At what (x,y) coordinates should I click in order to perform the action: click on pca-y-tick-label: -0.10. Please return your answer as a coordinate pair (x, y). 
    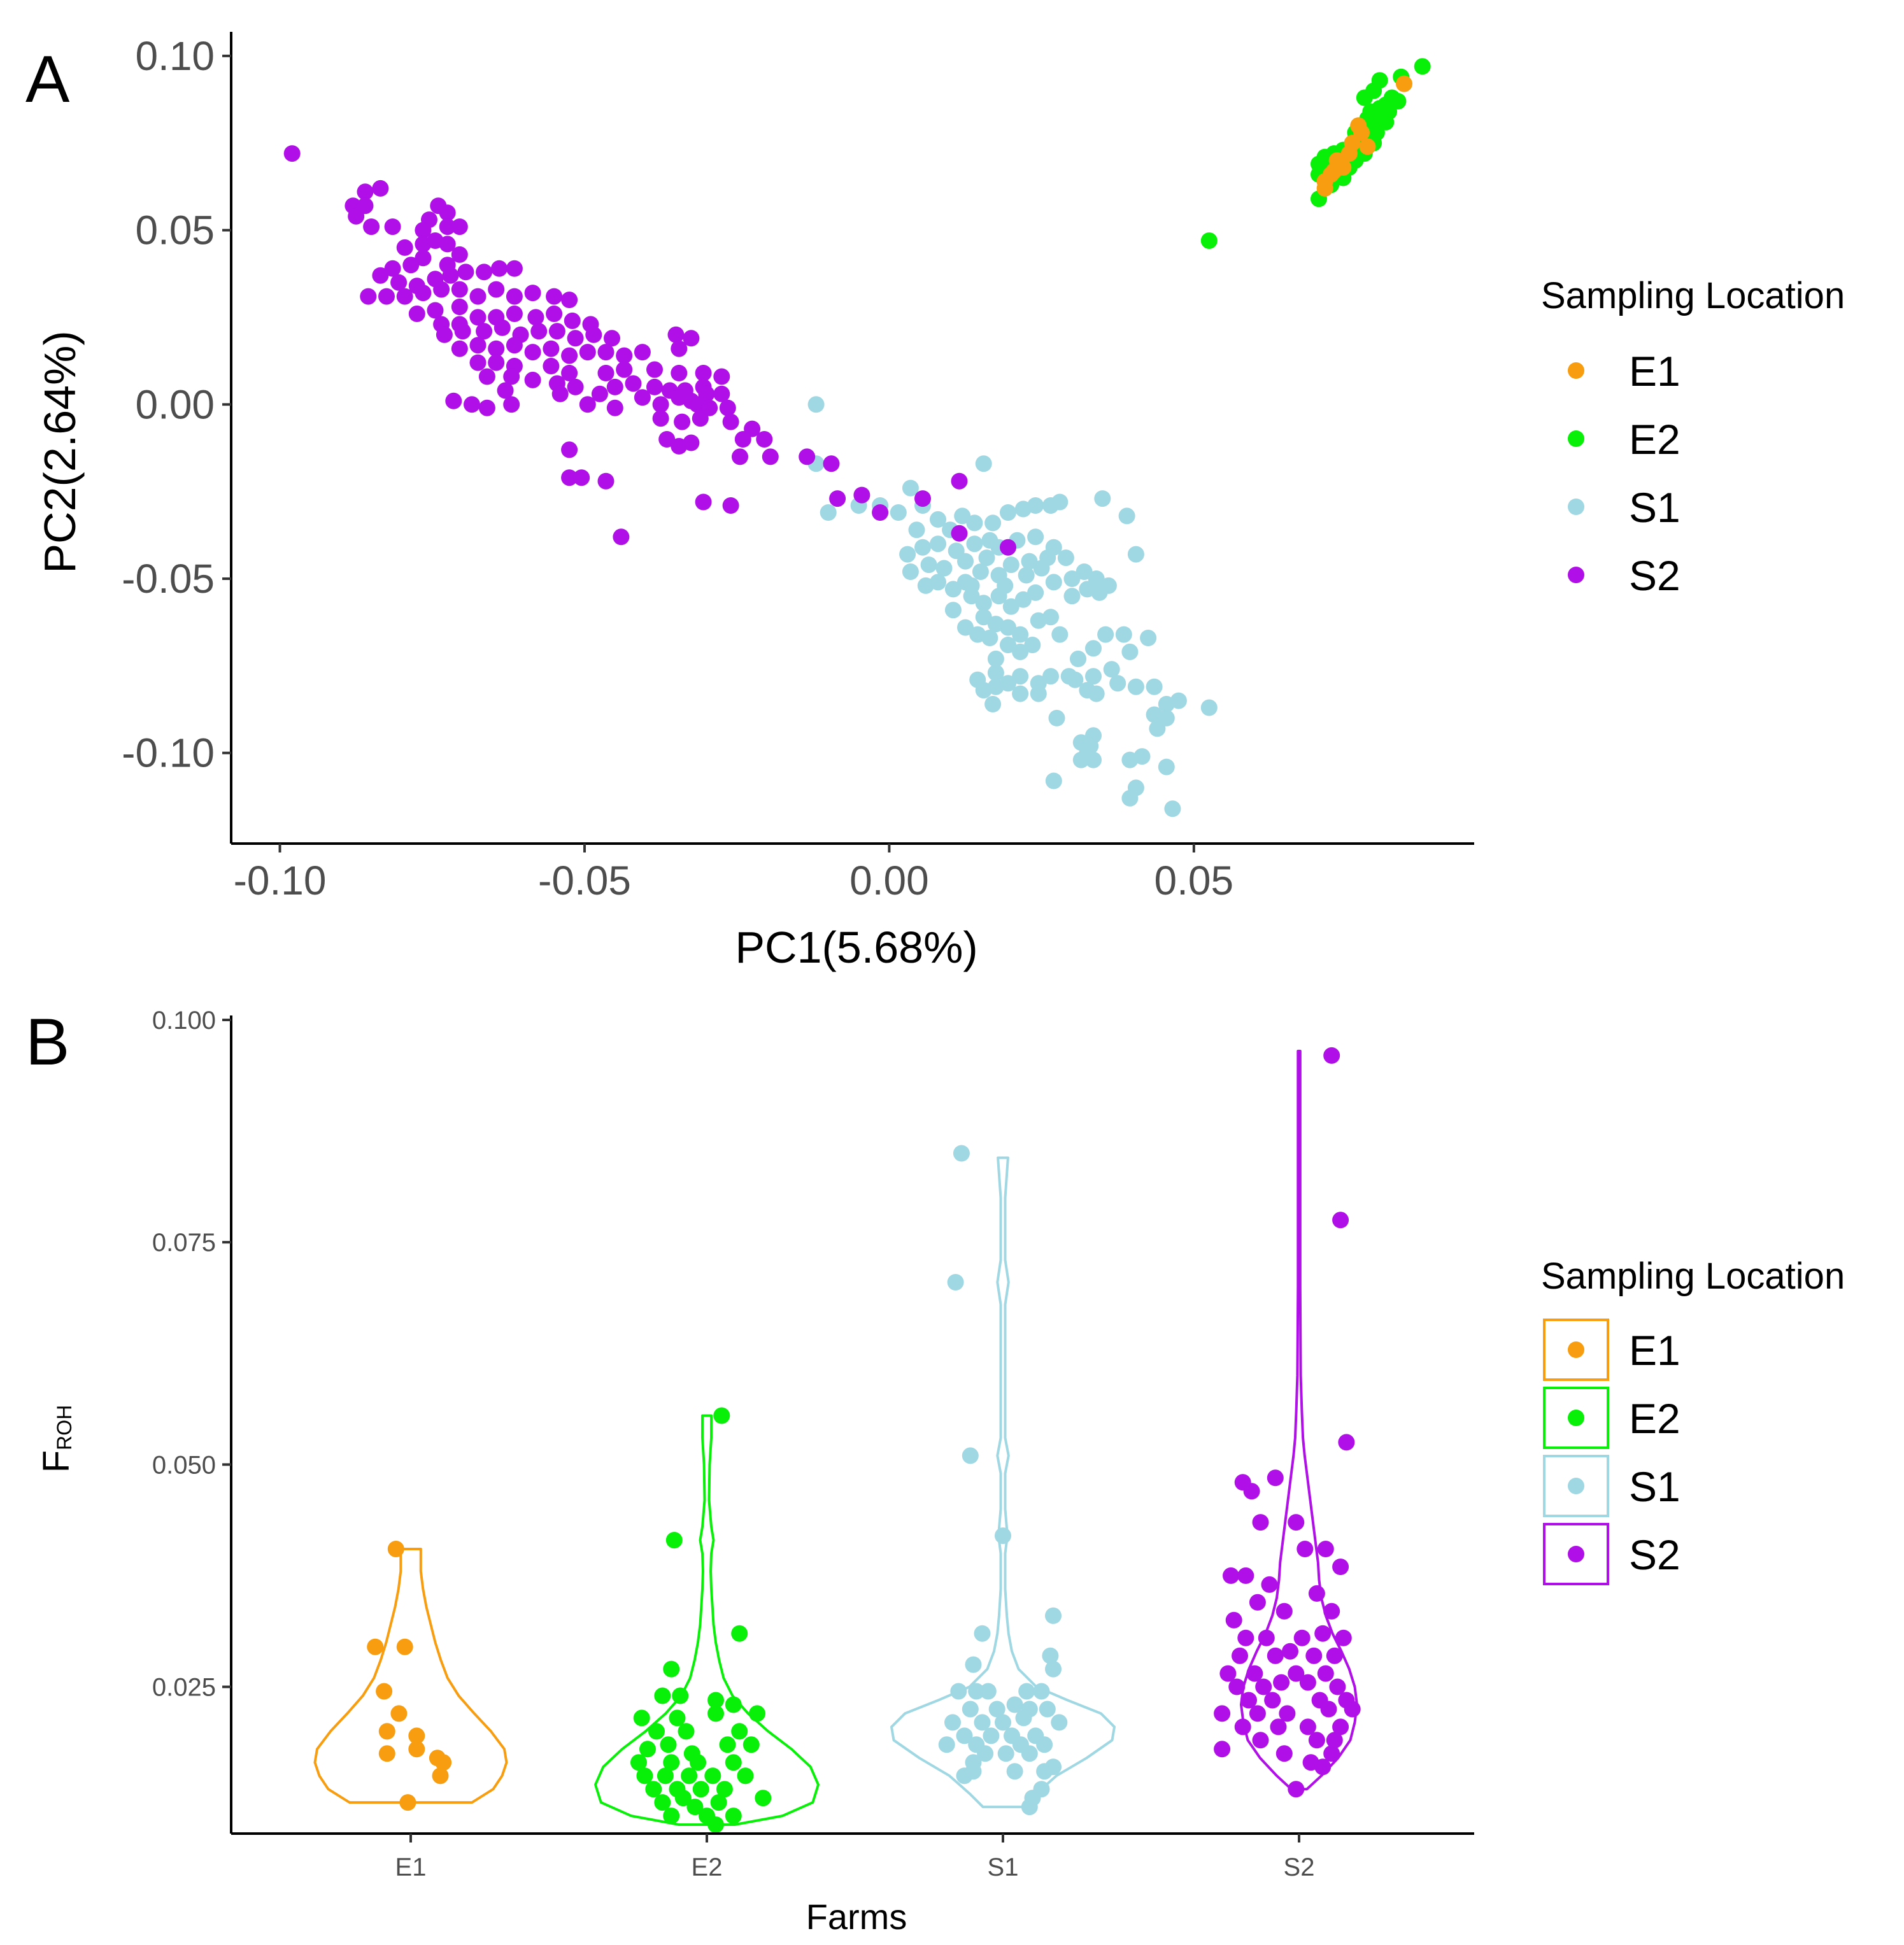
    Looking at the image, I should click on (168, 753).